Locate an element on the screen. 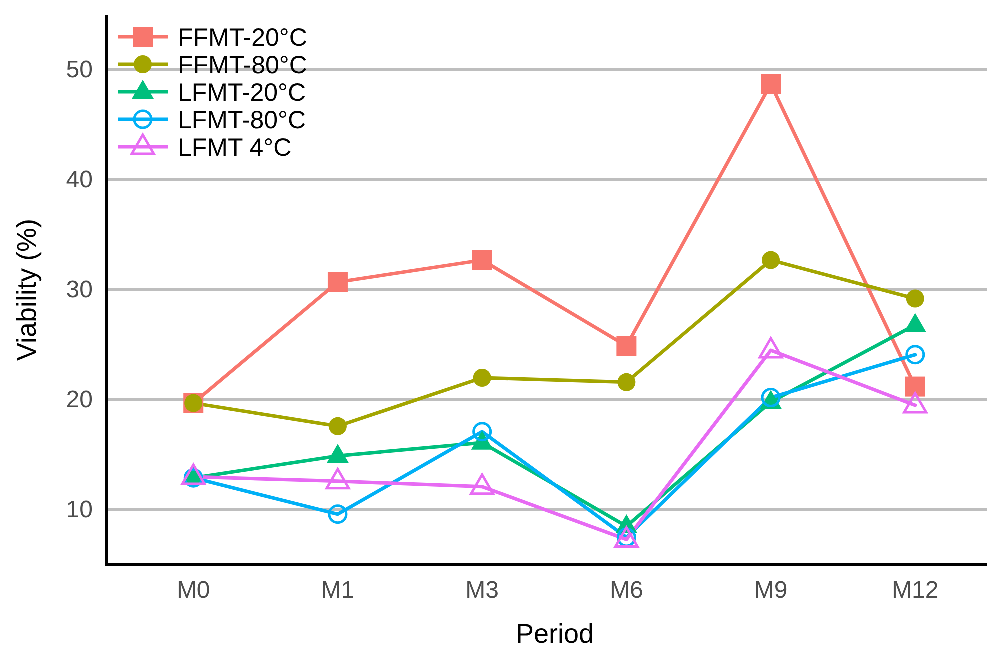 The image size is (987, 648). x-tick-label: M9 is located at coordinates (771, 590).